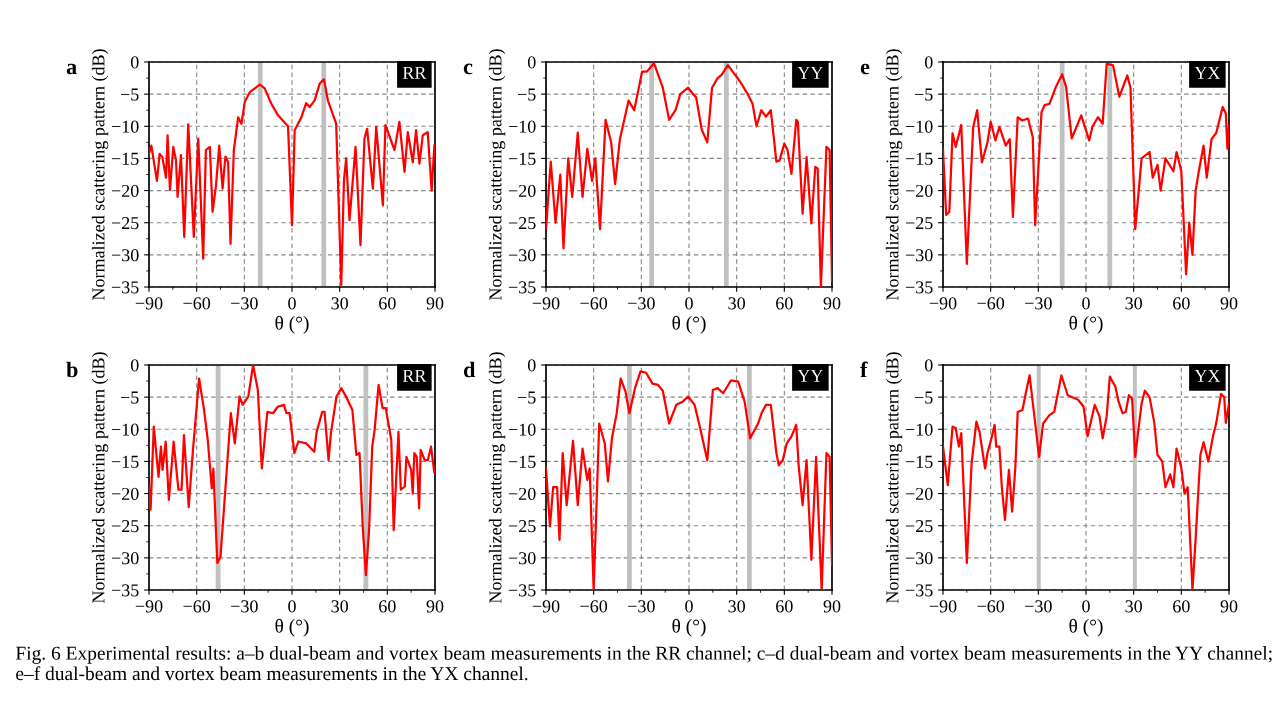 Image resolution: width=1281 pixels, height=710 pixels. What do you see at coordinates (865, 69) in the screenshot?
I see `chart-title: e` at bounding box center [865, 69].